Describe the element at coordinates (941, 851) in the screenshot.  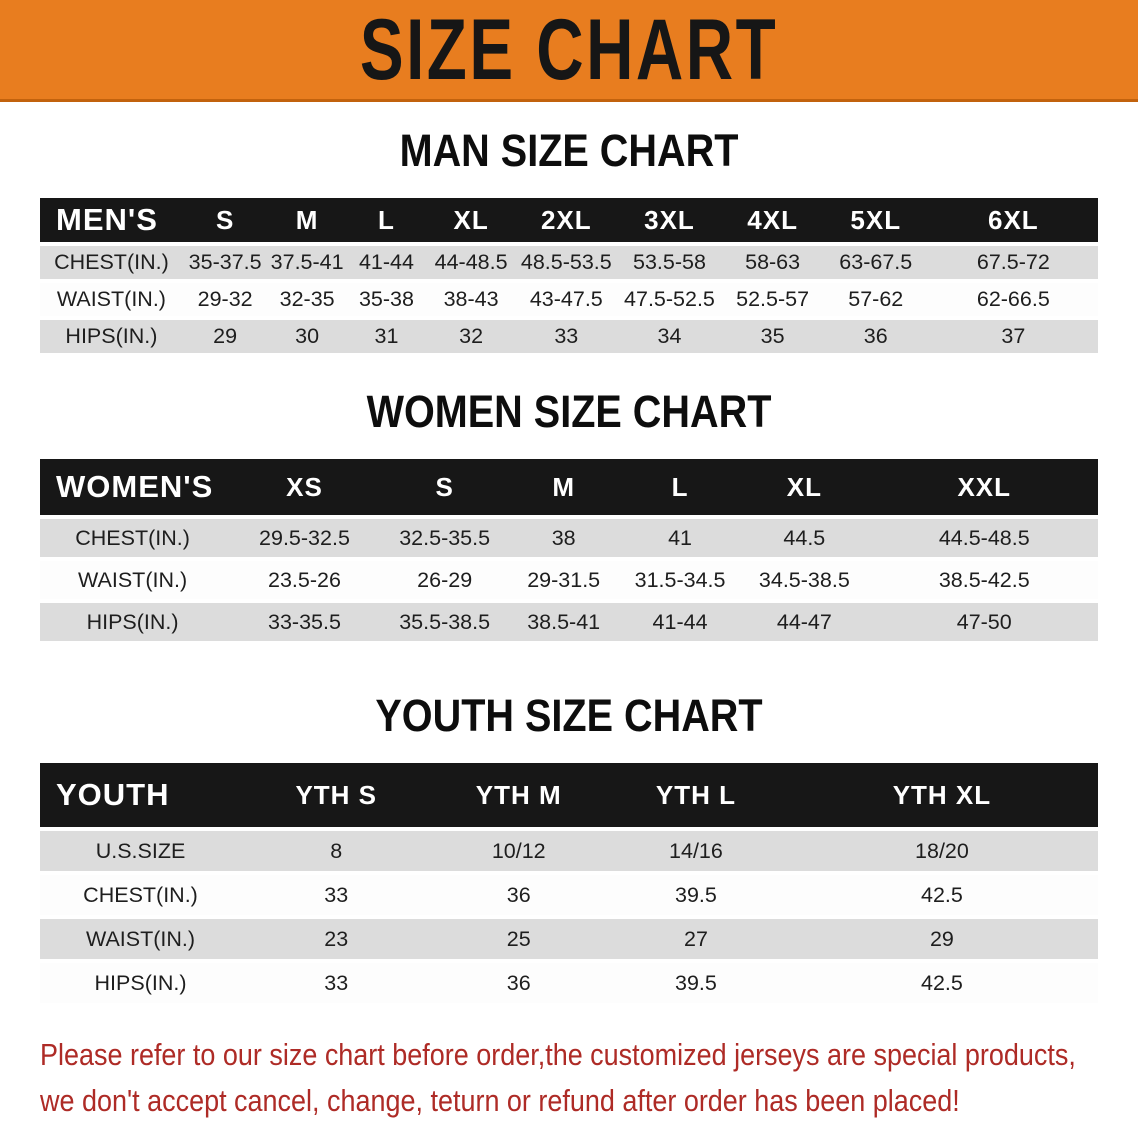
I see `size-value: 18/20` at that location.